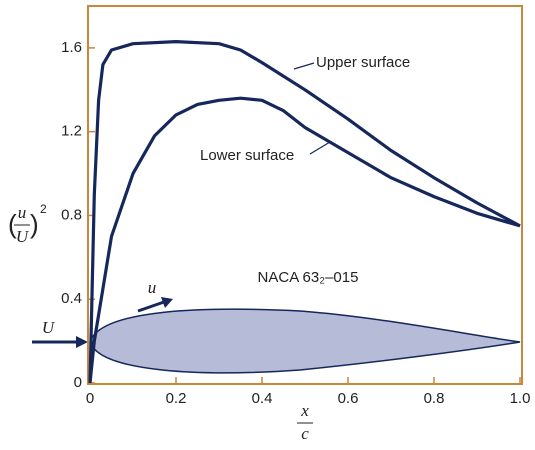 Image resolution: width=535 pixels, height=450 pixels. I want to click on x-tick-label: 1.0, so click(520, 398).